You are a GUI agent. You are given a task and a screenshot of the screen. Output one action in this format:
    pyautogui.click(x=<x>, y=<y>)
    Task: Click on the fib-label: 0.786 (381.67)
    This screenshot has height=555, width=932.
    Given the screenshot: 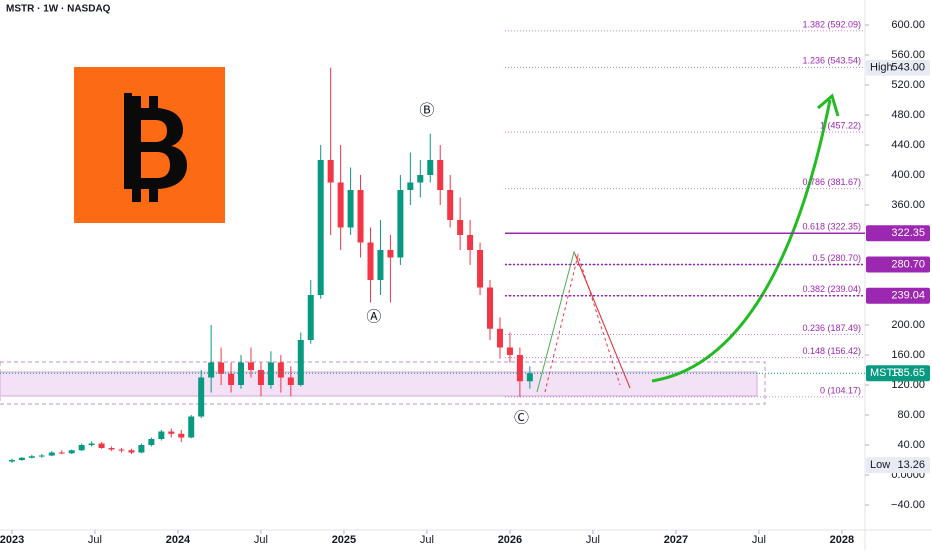 What is the action you would take?
    pyautogui.click(x=831, y=182)
    